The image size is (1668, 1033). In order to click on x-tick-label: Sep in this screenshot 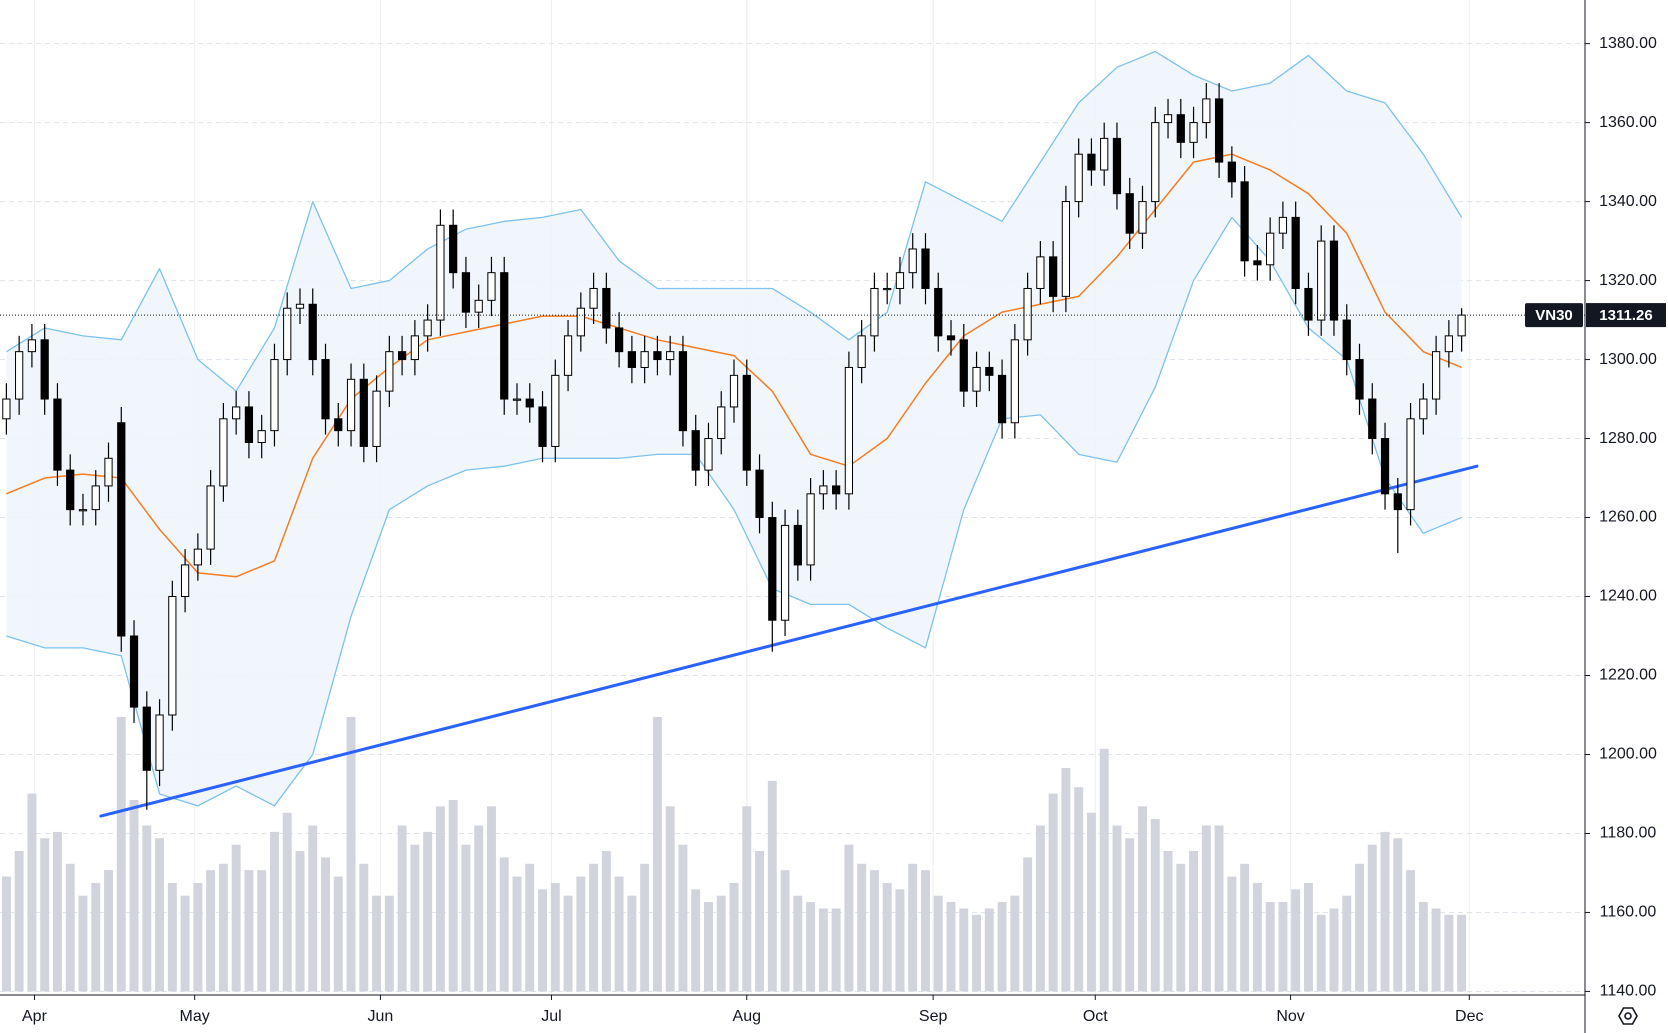, I will do `click(933, 1016)`.